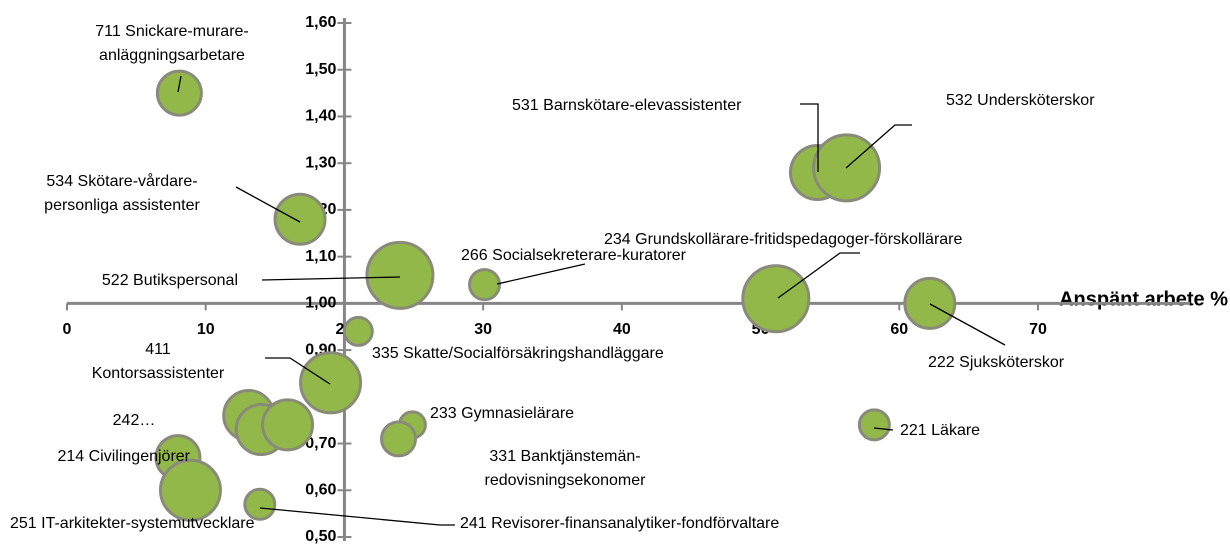 This screenshot has width=1230, height=546. I want to click on bubble-label: 522 Butikspersonal, so click(170, 280).